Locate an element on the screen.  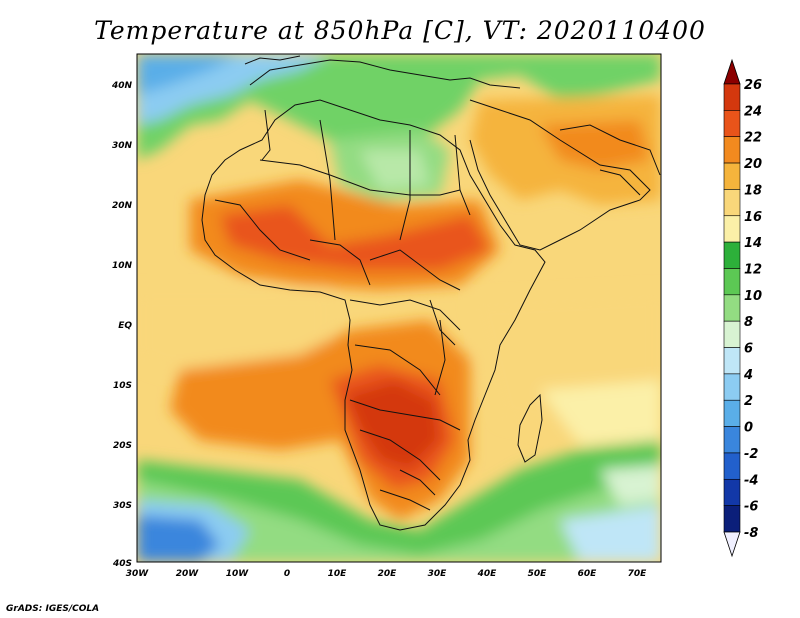
lat-tick-20n: 20N is located at coordinates (122, 206).